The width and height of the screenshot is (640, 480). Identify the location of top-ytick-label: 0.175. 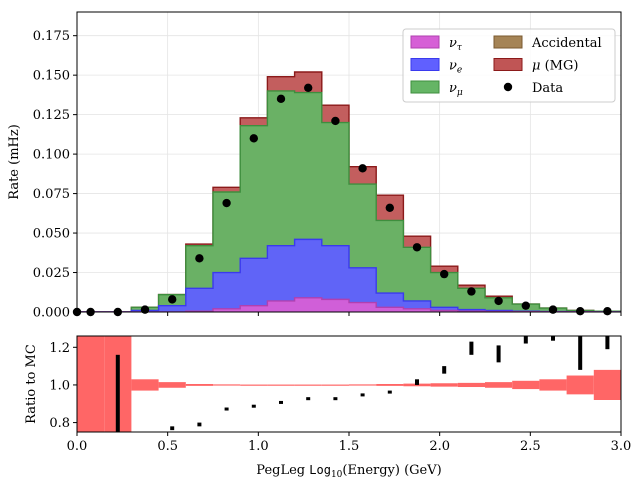
(51, 36).